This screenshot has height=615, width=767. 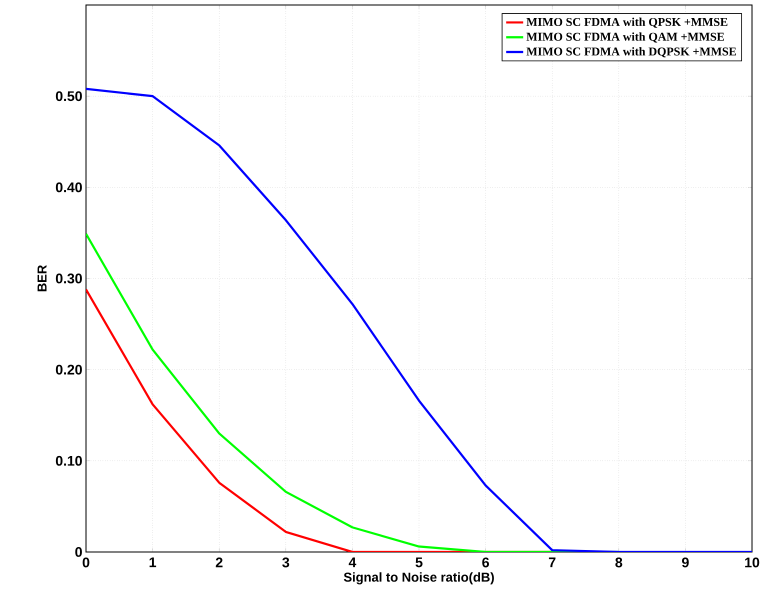 I want to click on legend-label: MIMO SC FDMA with DQPSK +MMSE, so click(x=631, y=52).